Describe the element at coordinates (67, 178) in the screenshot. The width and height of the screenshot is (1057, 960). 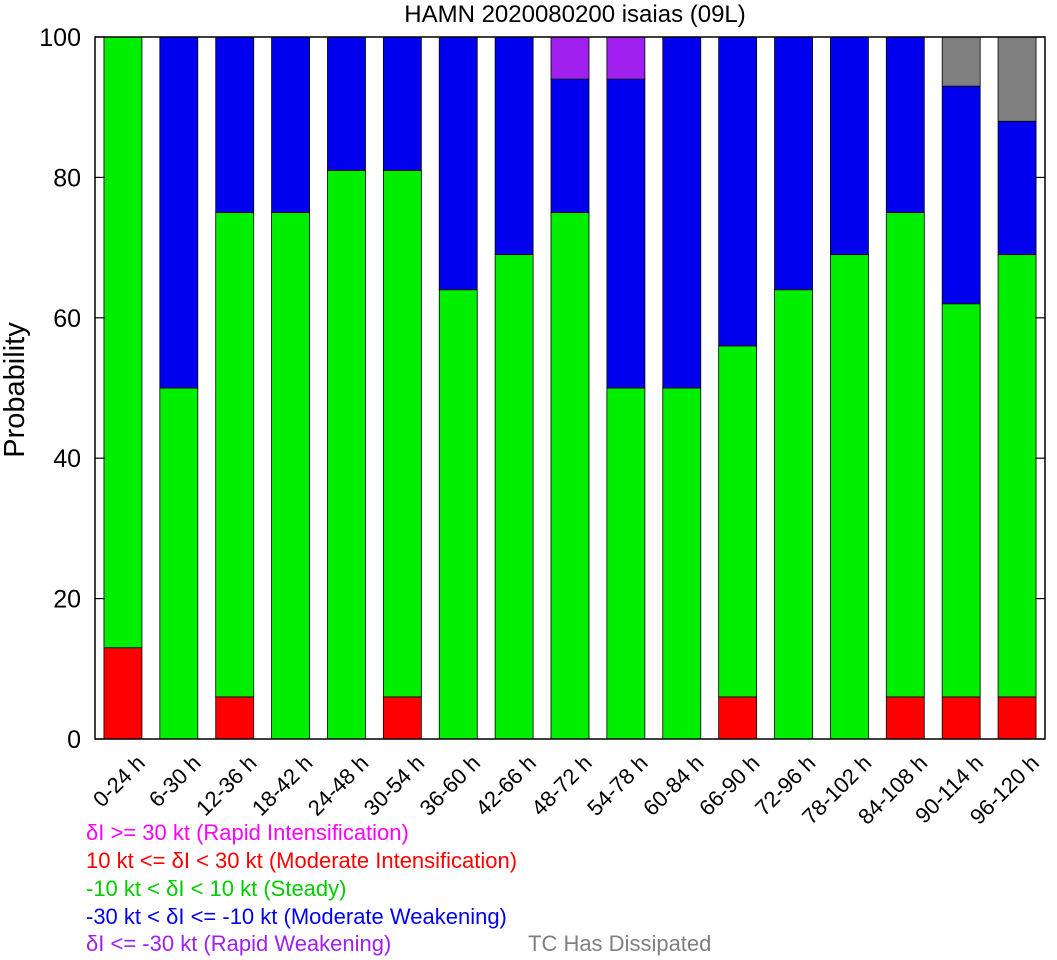
I see `y-tick-label: 80` at that location.